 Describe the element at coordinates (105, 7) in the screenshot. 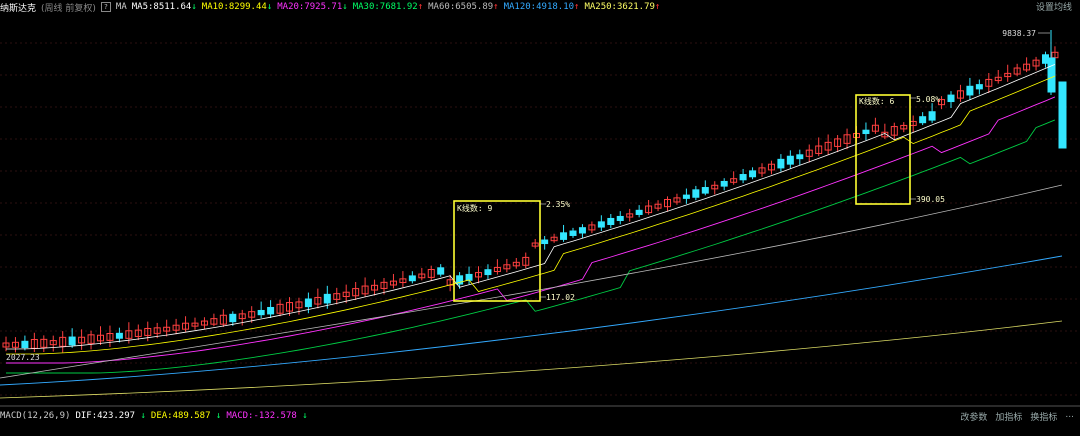

I see `help-icon: ?` at that location.